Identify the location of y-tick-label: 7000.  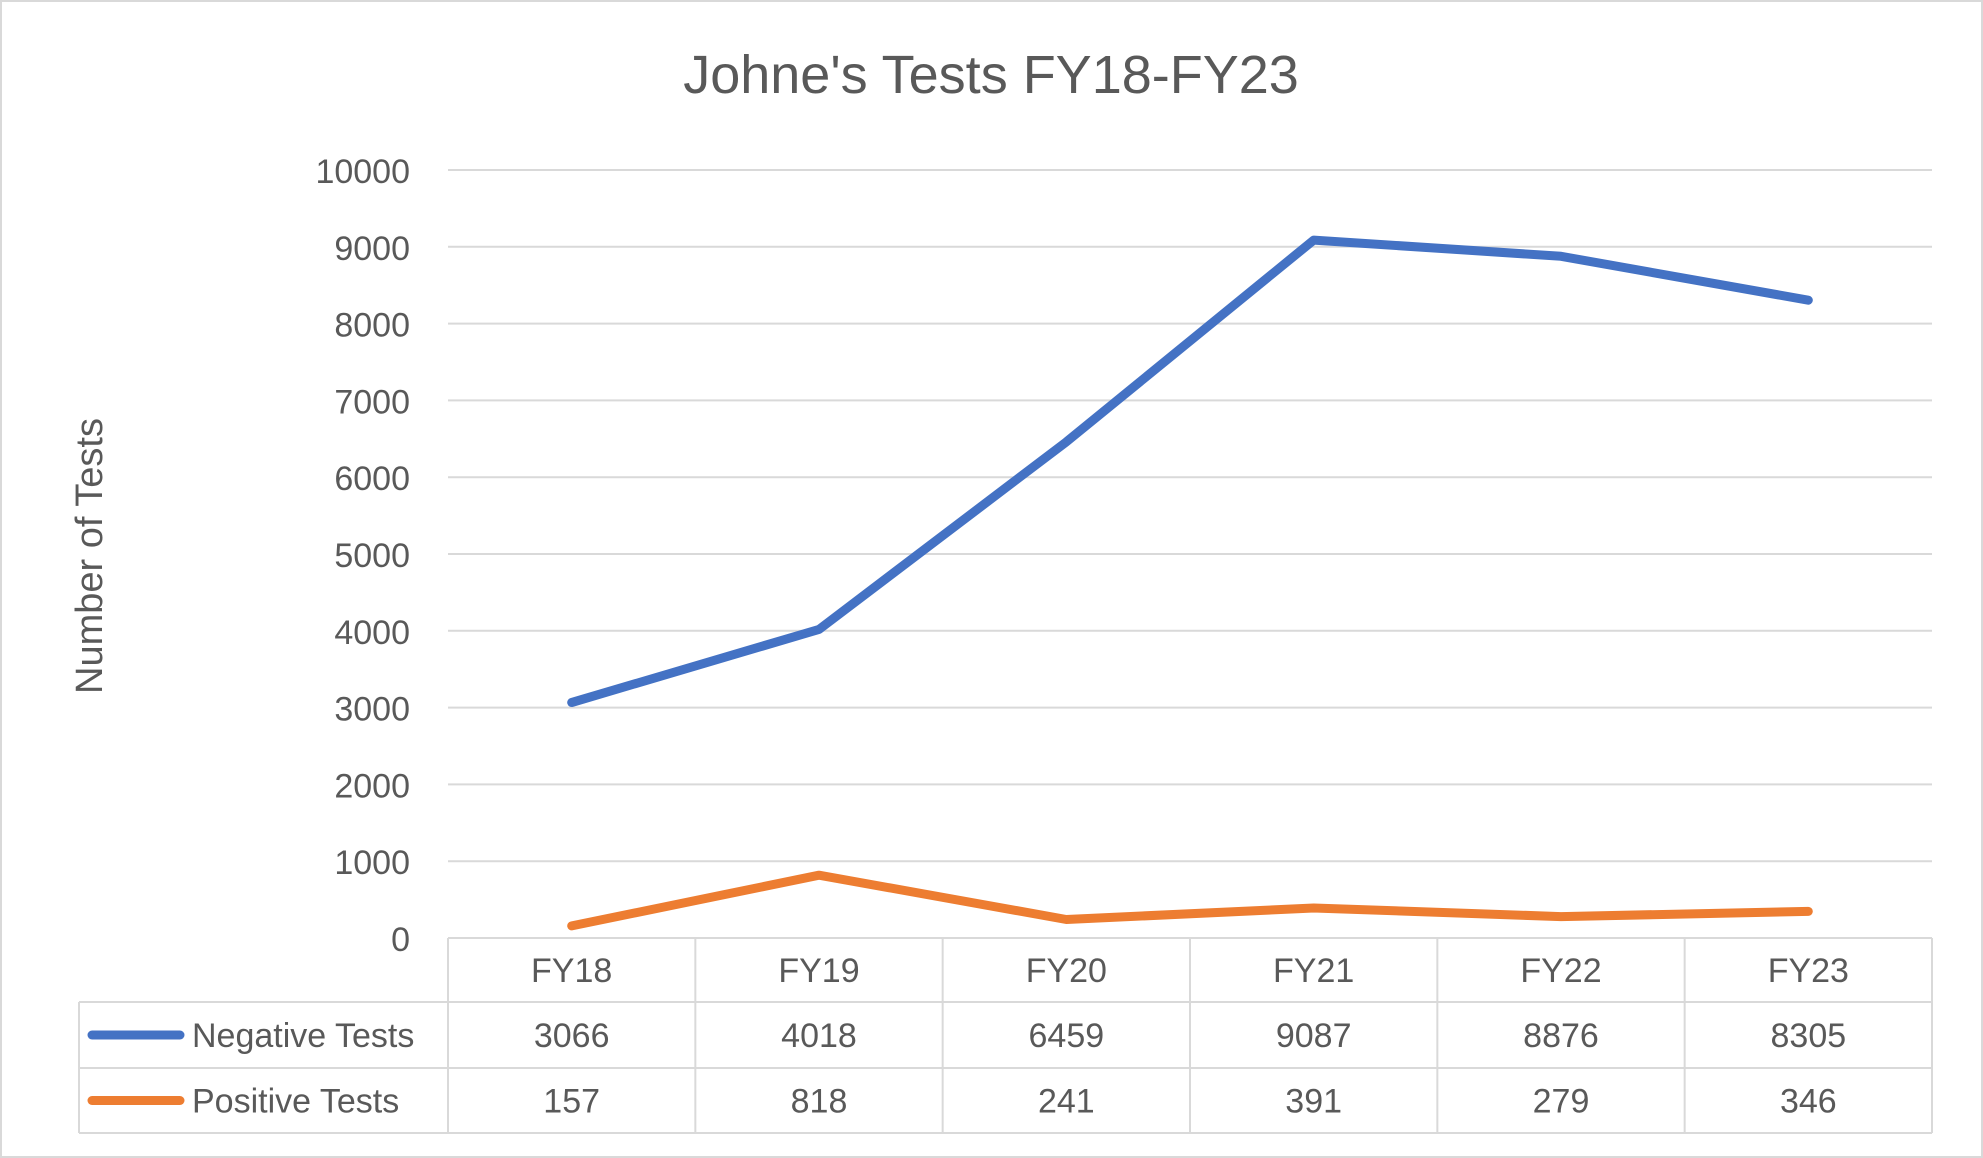
(372, 402).